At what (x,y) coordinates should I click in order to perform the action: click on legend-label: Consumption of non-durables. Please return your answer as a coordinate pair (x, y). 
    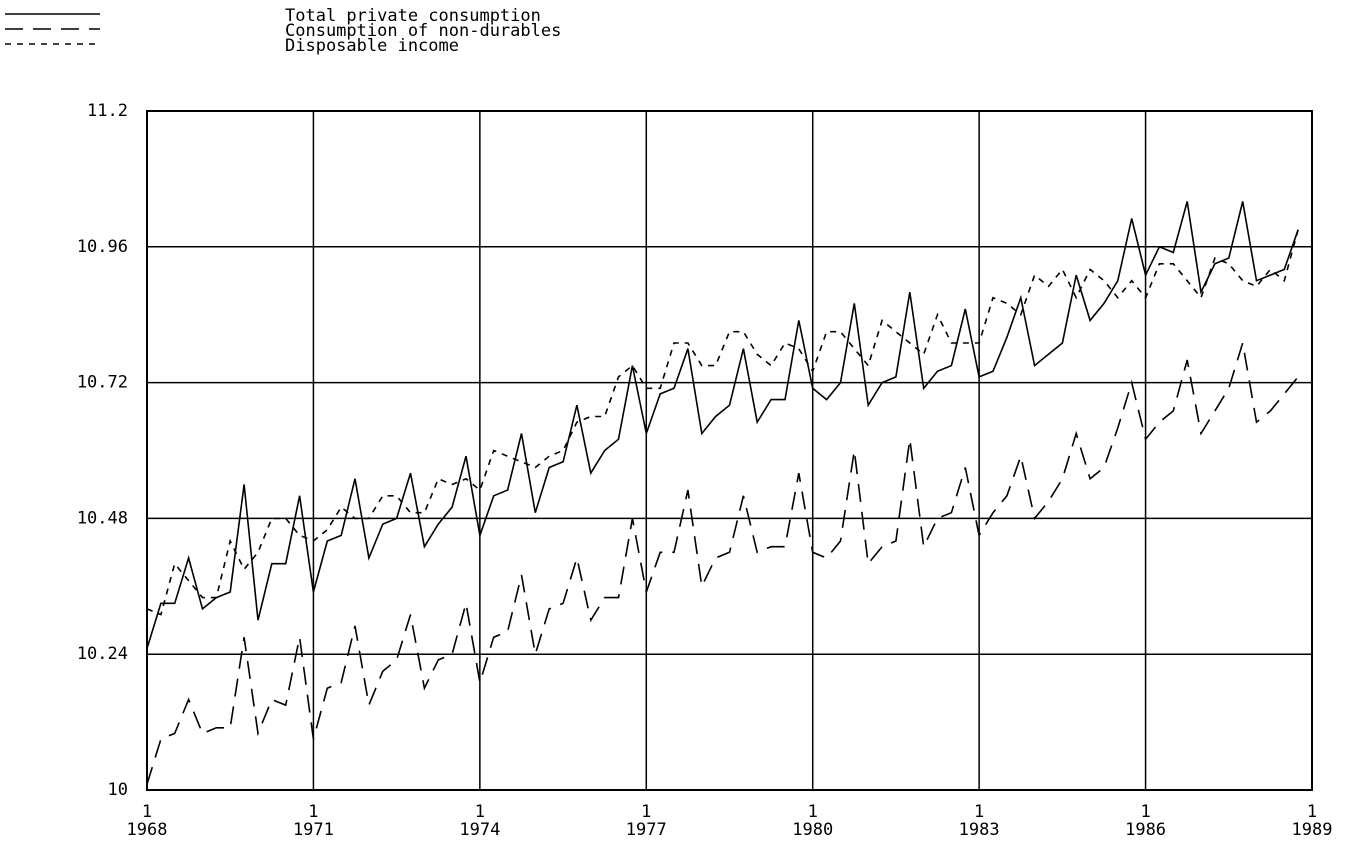
    Looking at the image, I should click on (423, 31).